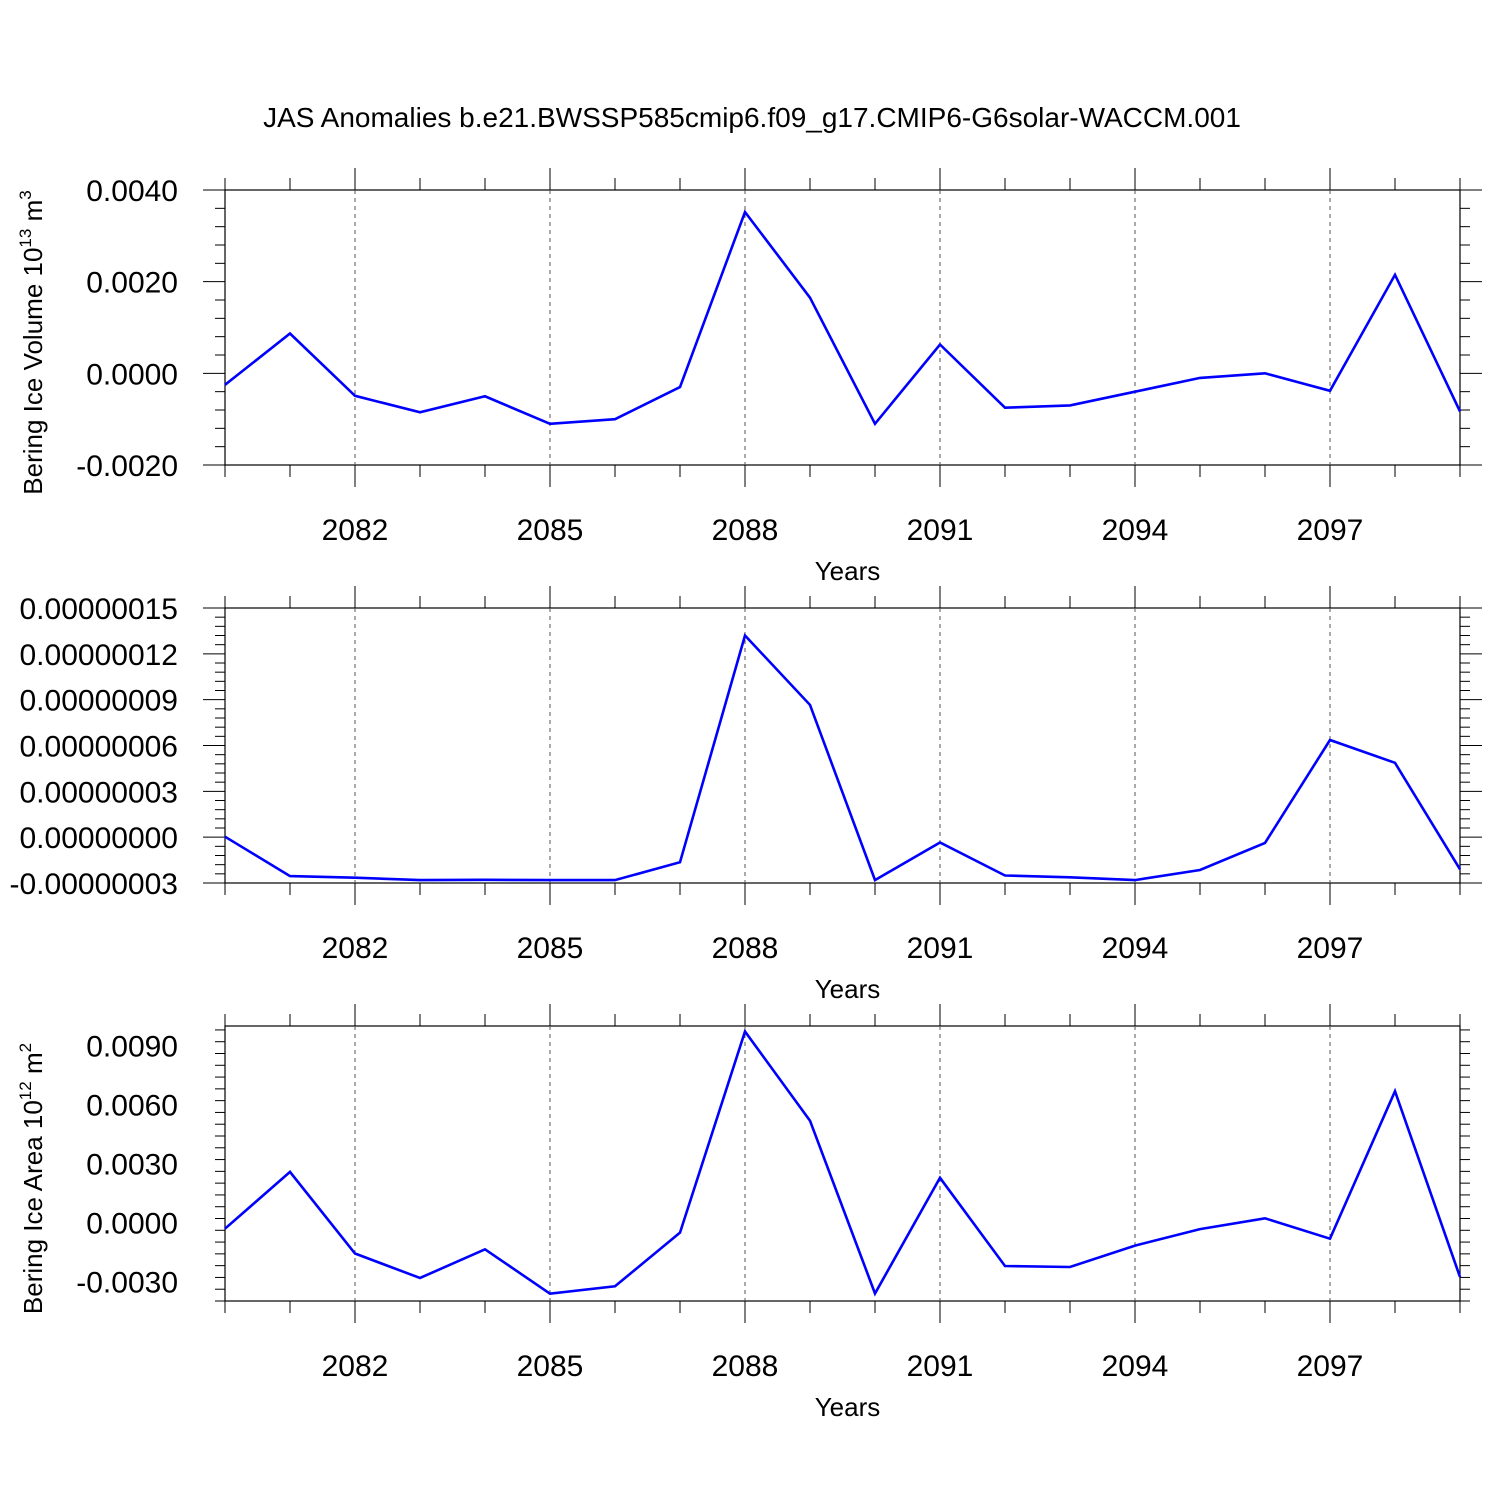 The image size is (1500, 1500). I want to click on y-tick-label: 0.00000000, so click(99, 838).